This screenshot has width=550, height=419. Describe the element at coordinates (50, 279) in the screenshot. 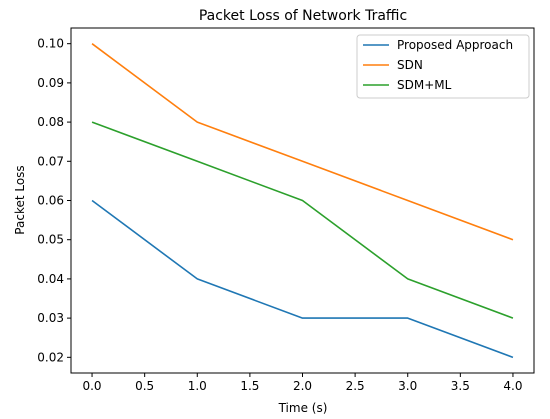

I see `y-tick-label: 0.04` at that location.